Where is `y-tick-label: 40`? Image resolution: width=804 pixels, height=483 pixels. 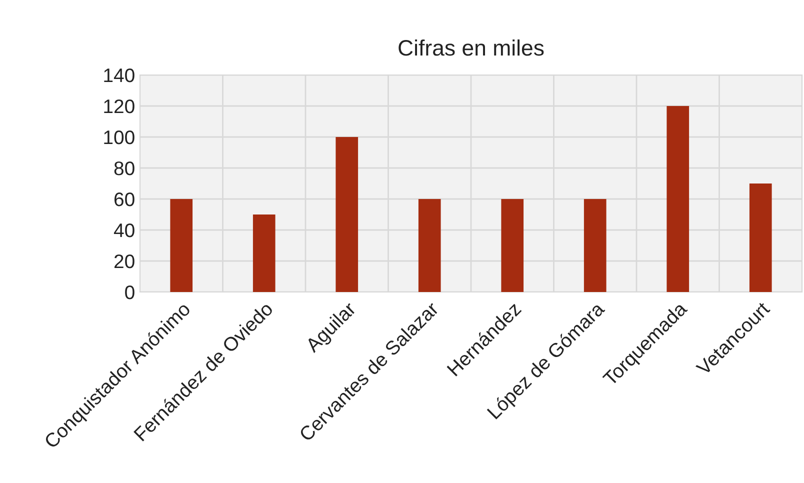
y-tick-label: 40 is located at coordinates (124, 230).